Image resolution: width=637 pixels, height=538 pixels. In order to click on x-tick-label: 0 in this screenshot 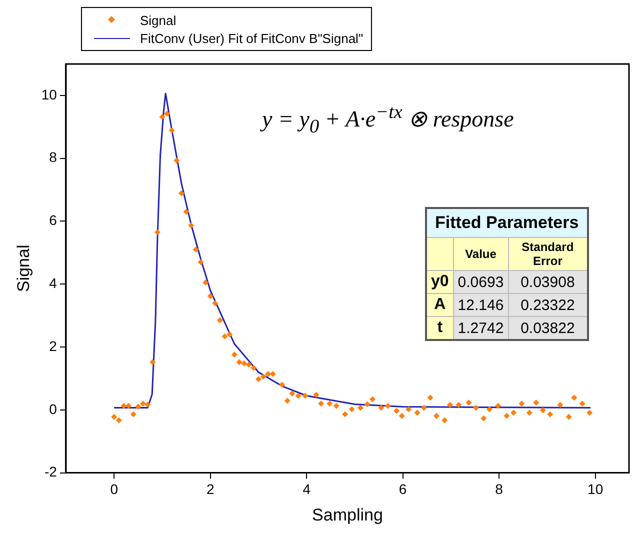, I will do `click(114, 489)`.